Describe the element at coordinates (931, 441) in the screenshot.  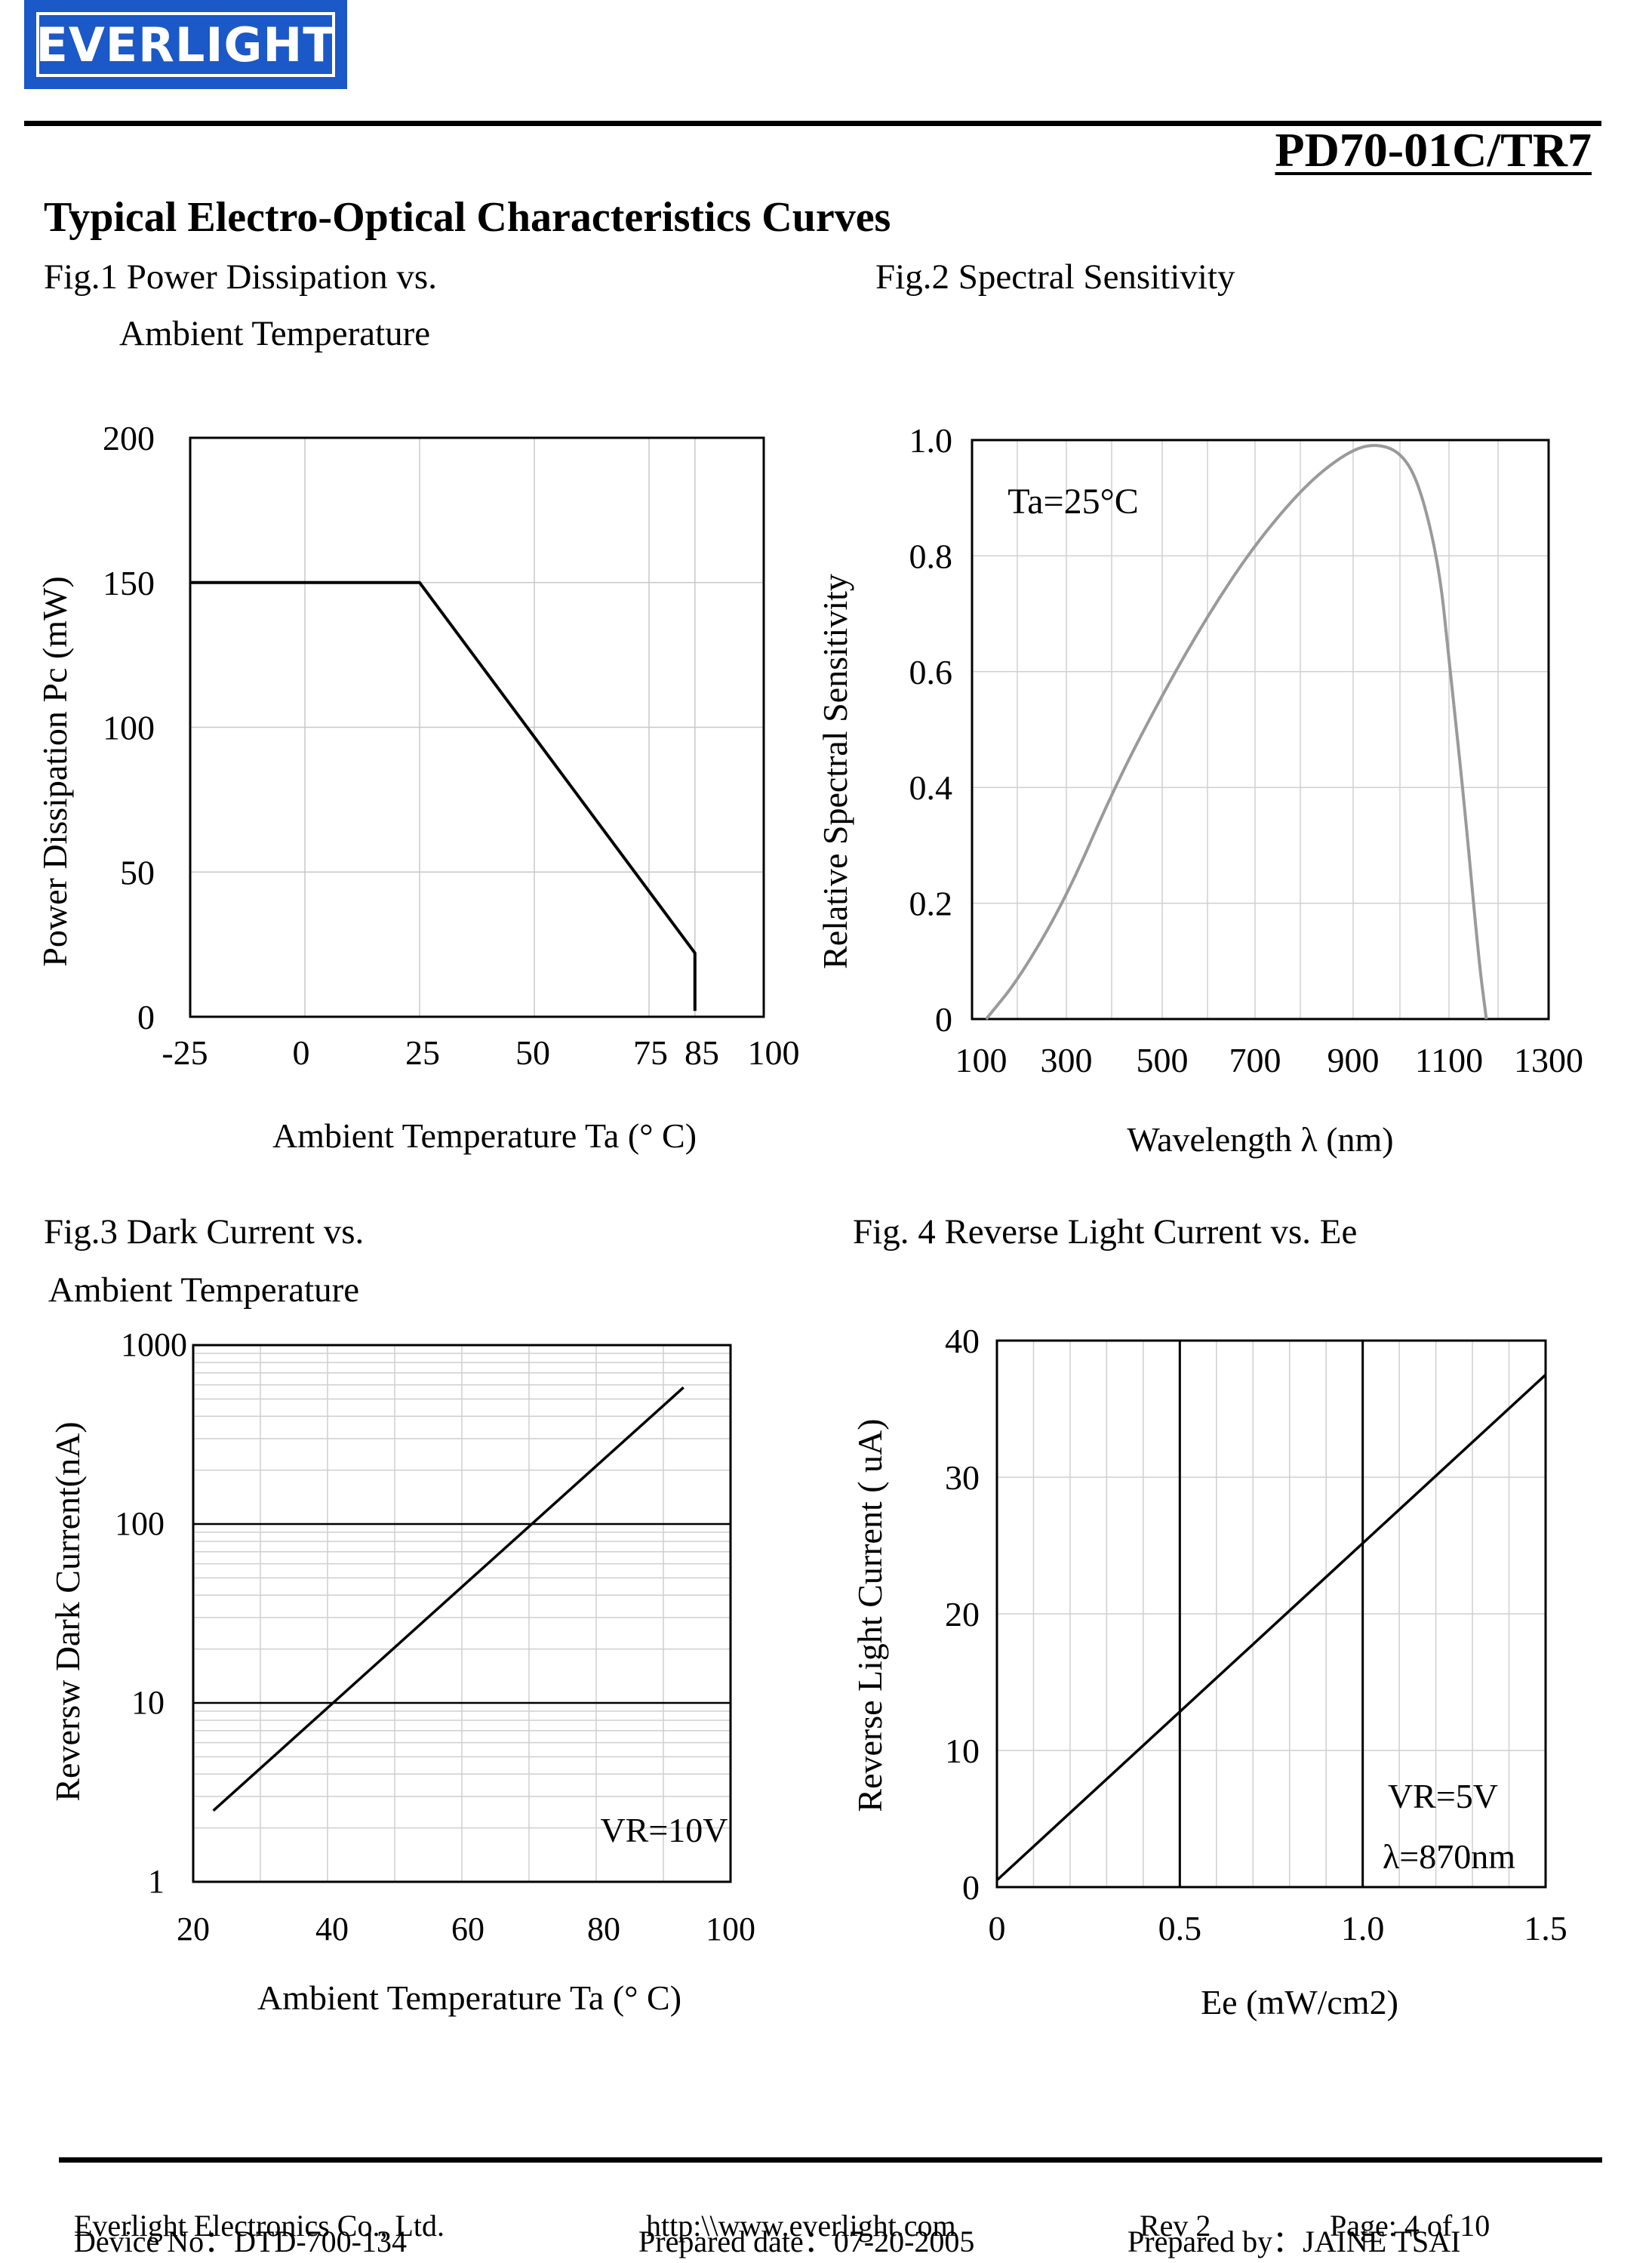
I see `chart2-y-tick: 1.0` at that location.